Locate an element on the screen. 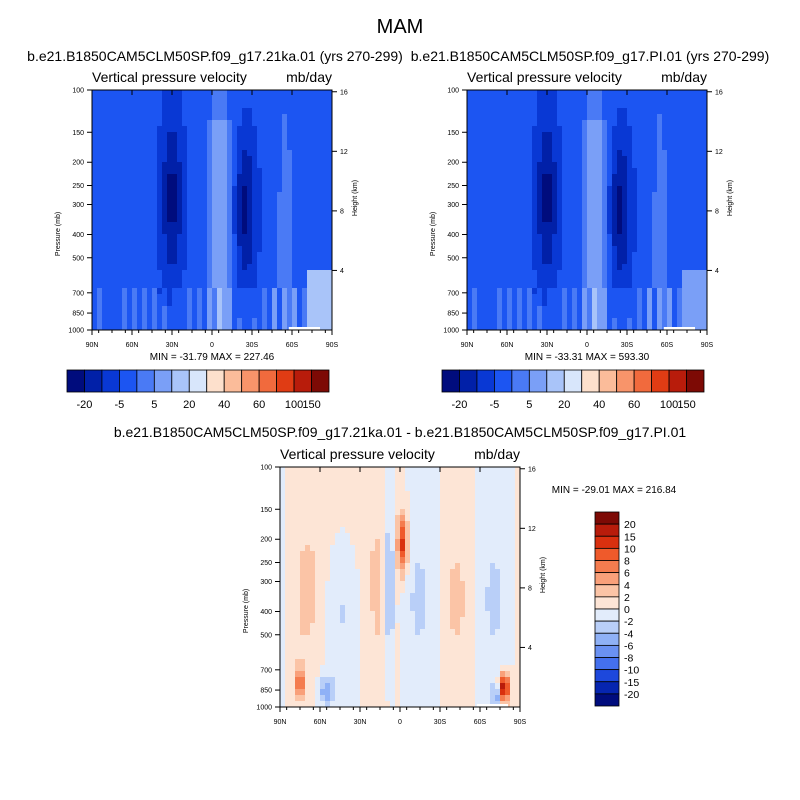 The image size is (800, 800). colorbar-label: 8 is located at coordinates (627, 562).